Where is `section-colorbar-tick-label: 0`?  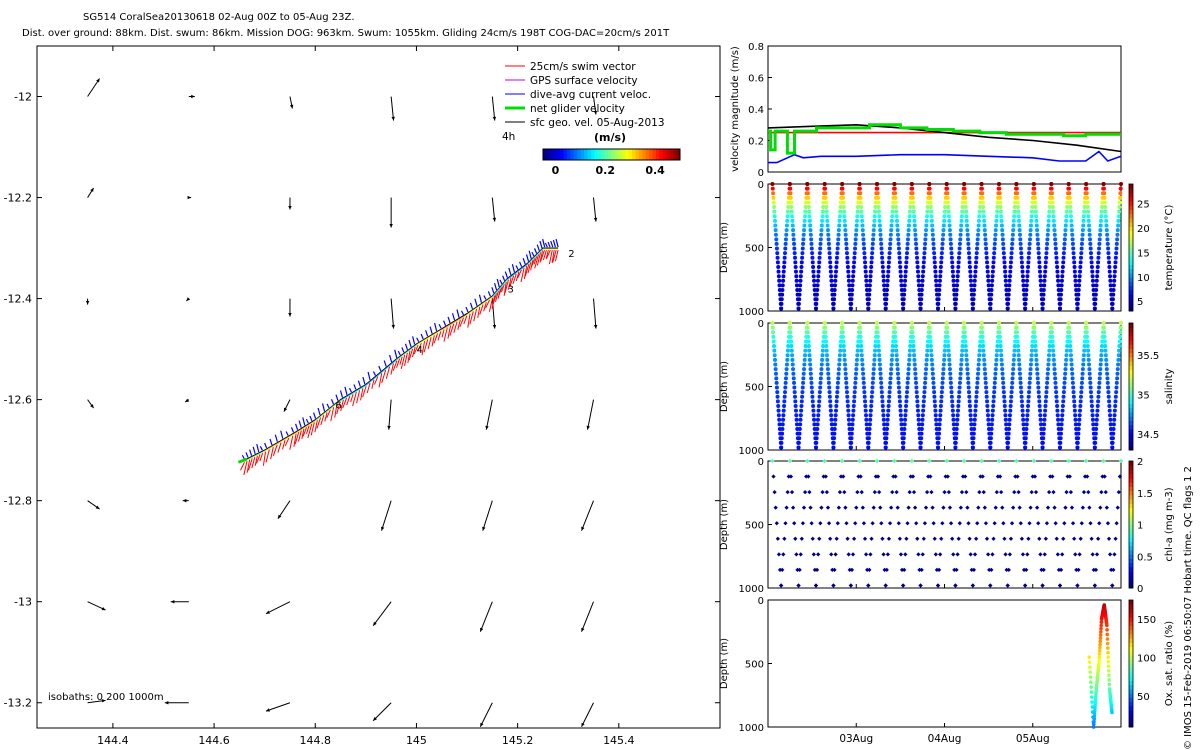 section-colorbar-tick-label: 0 is located at coordinates (1140, 589).